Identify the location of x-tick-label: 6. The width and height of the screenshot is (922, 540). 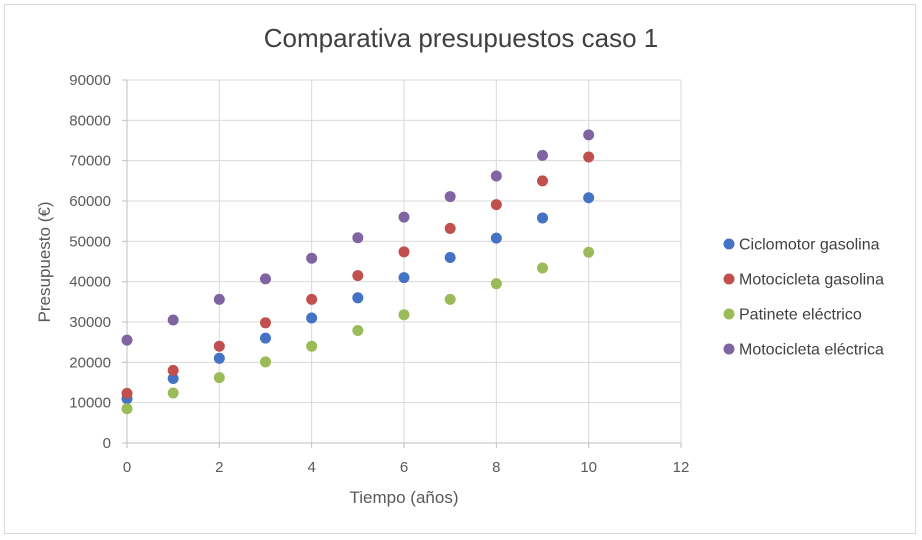
(404, 467).